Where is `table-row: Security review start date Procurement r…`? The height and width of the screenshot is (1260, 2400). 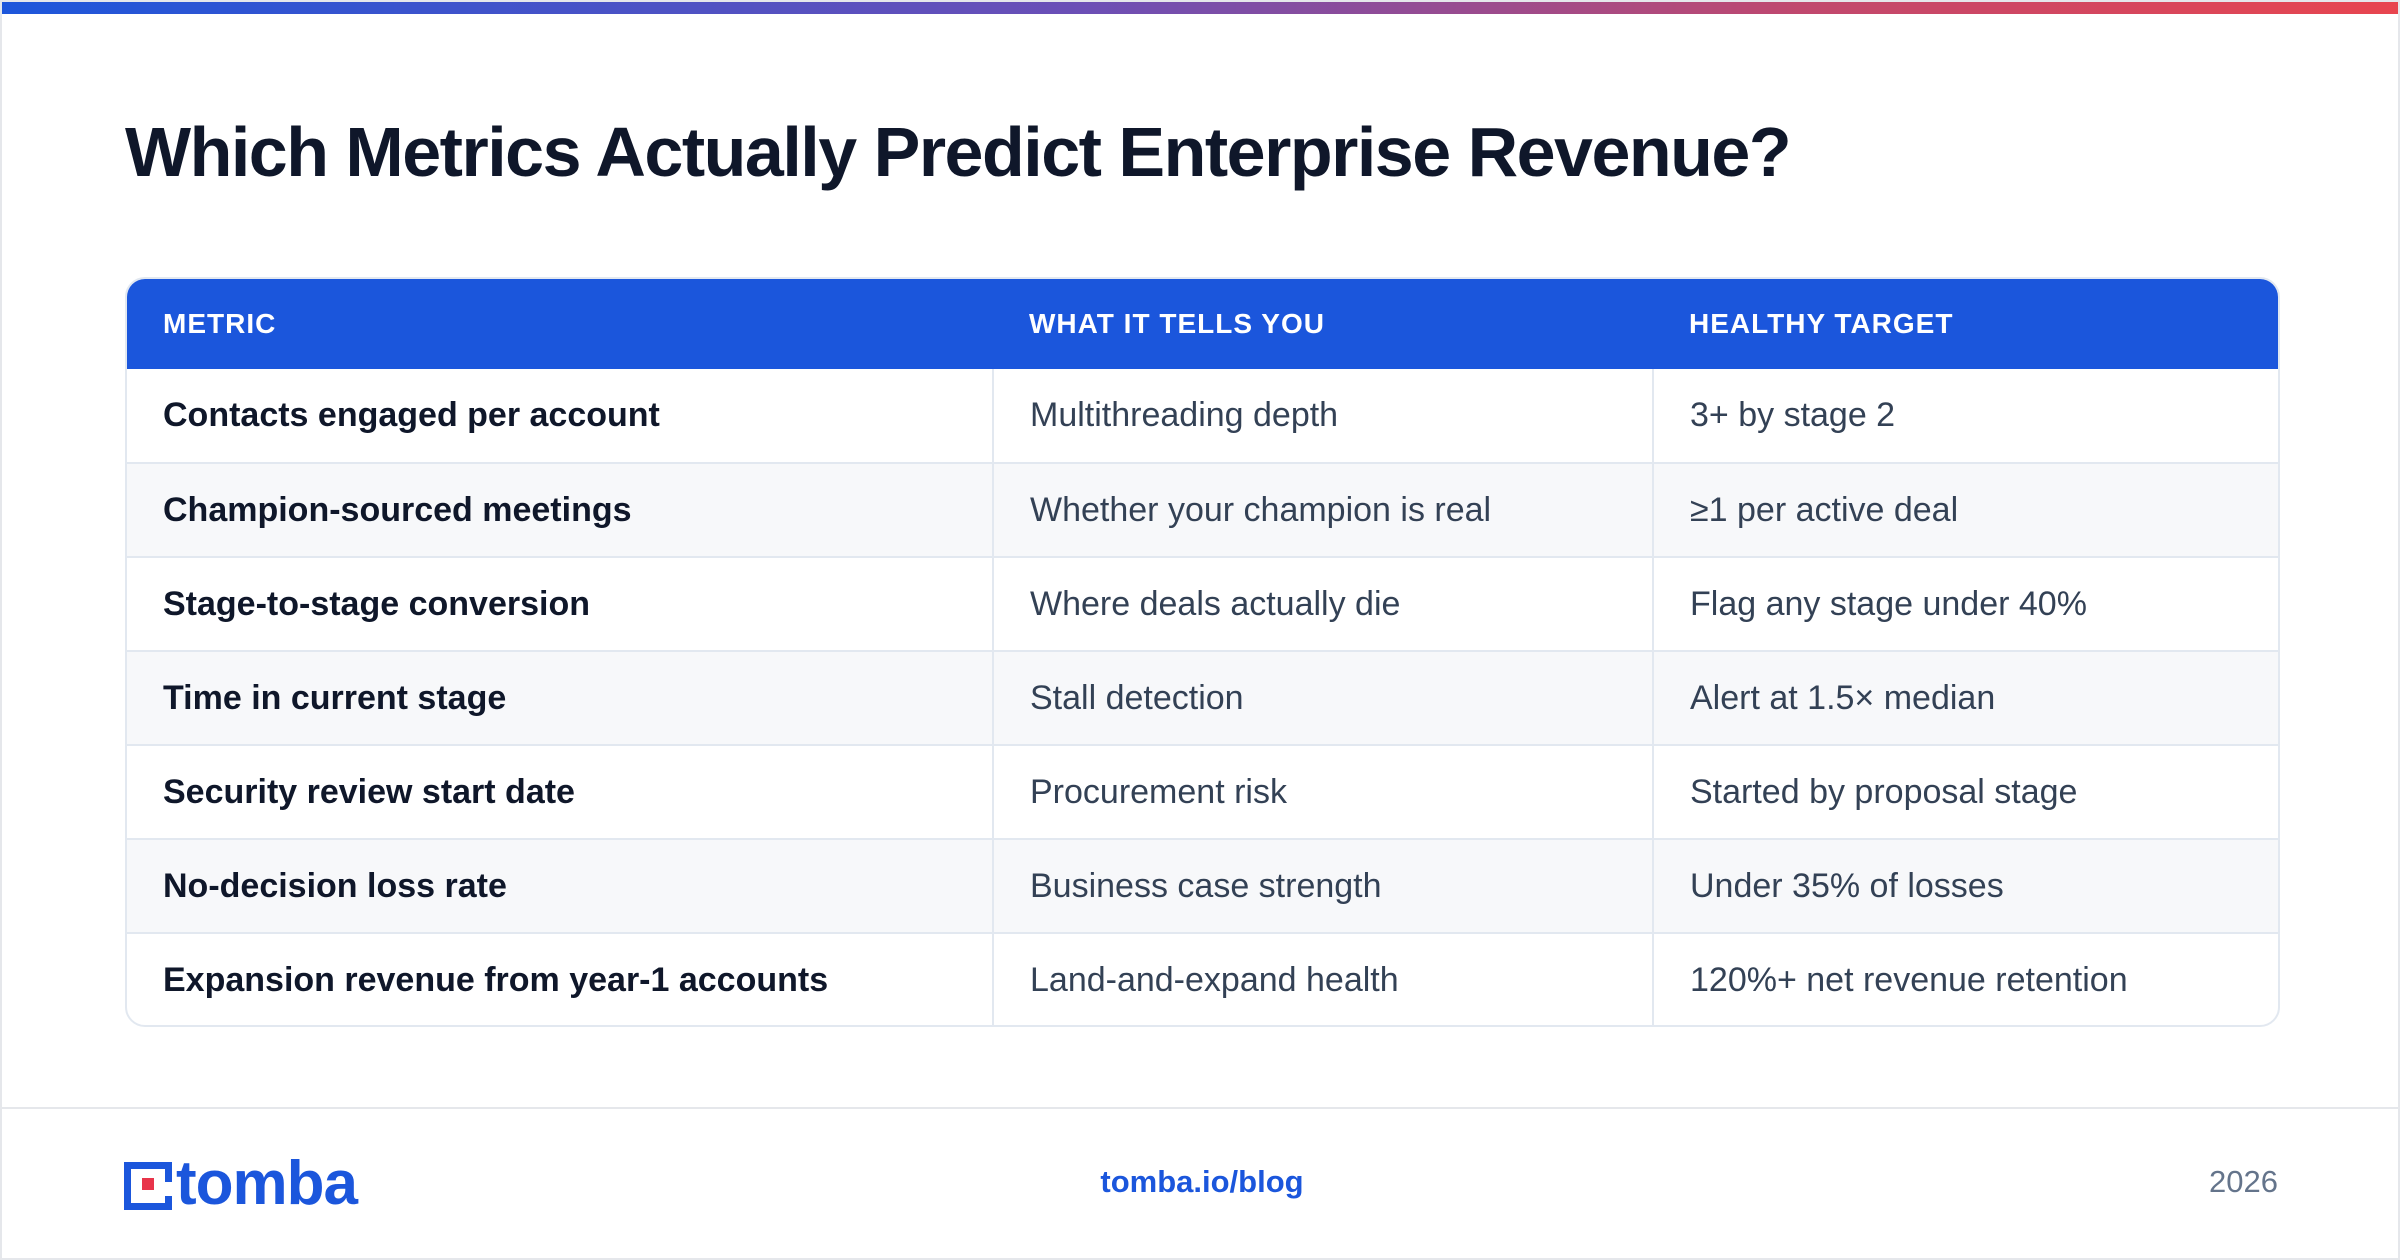 table-row: Security review start date Procurement r… is located at coordinates (1202, 792).